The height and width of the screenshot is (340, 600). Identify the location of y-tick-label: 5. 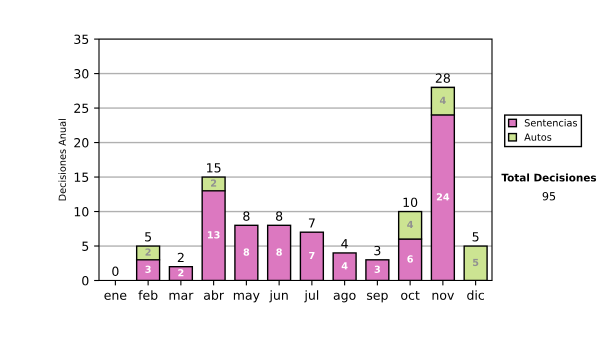
(85, 246).